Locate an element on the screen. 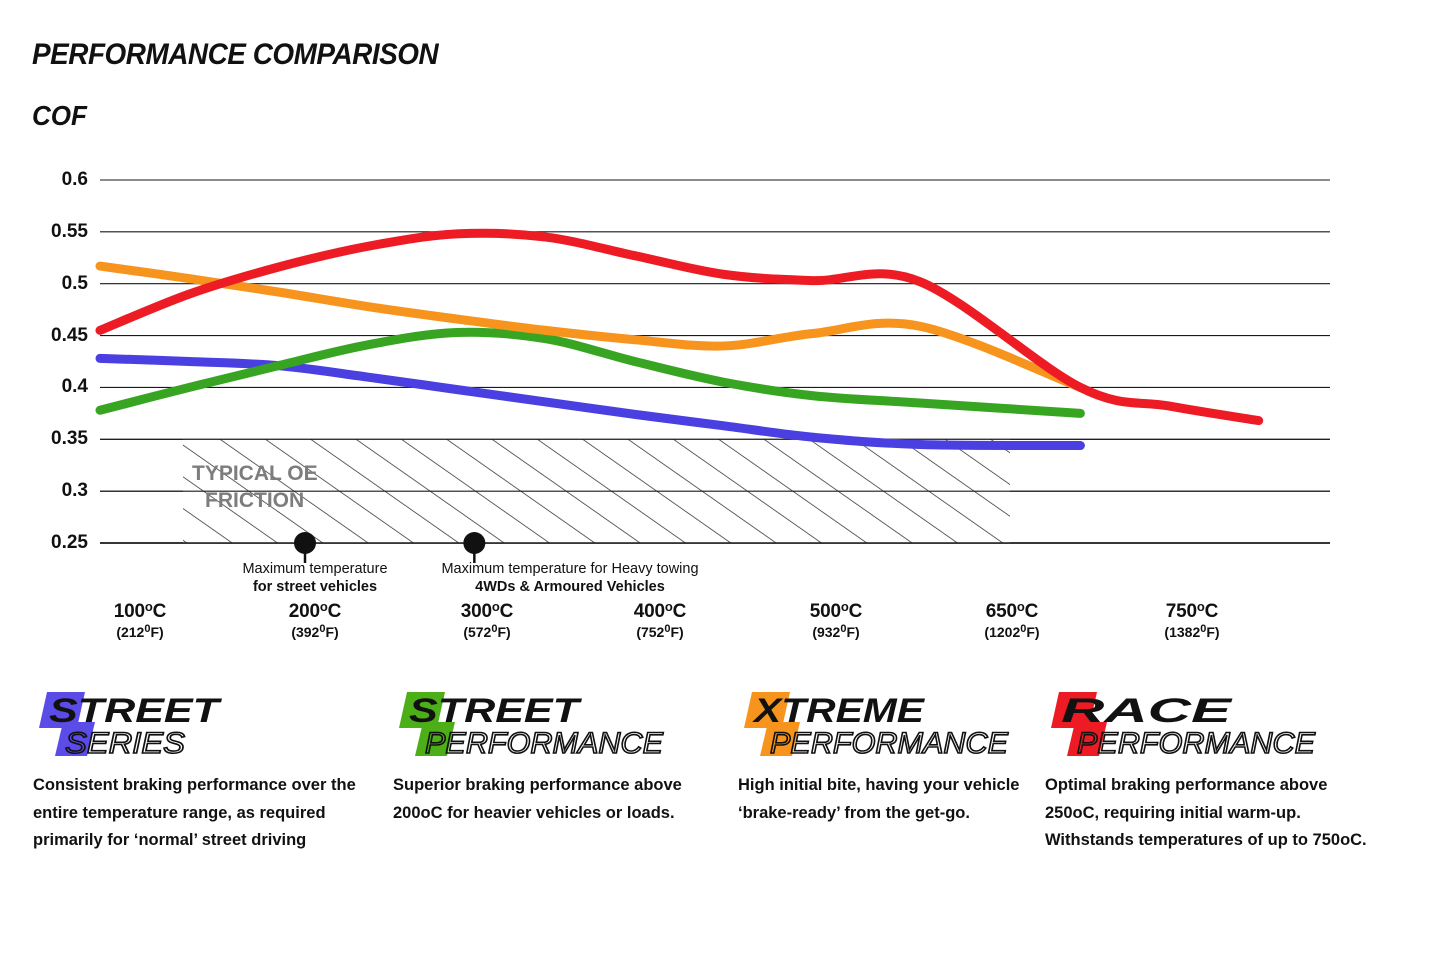 This screenshot has width=1445, height=972. y-axis-tick-label: 0.55 is located at coordinates (69, 231).